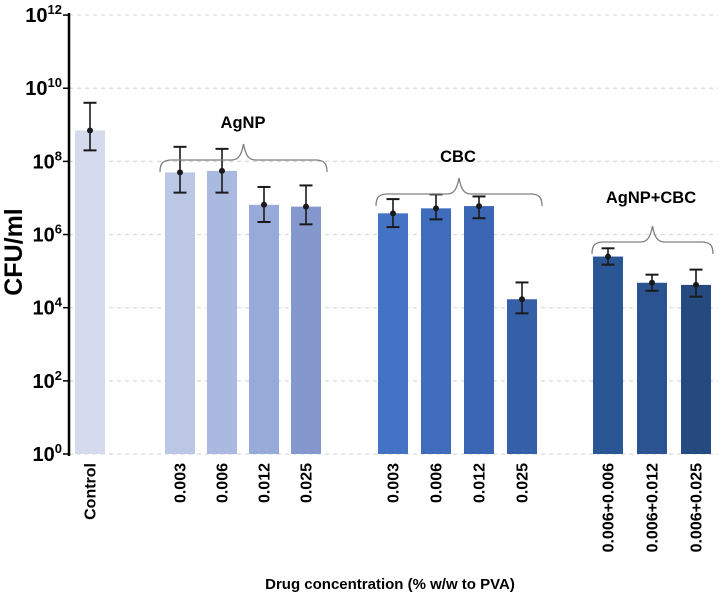  I want to click on y-tick-label: 10⁰, so click(47, 453).